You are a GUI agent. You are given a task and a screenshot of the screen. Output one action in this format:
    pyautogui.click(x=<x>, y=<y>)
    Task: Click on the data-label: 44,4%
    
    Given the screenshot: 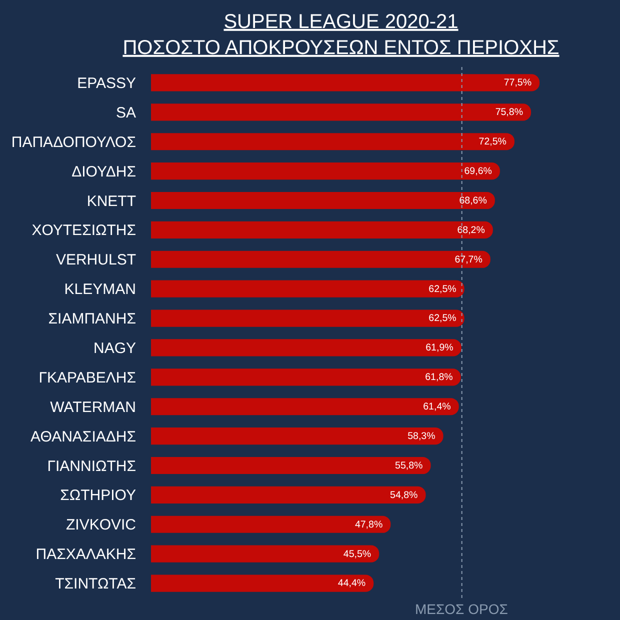 What is the action you would take?
    pyautogui.click(x=352, y=584)
    